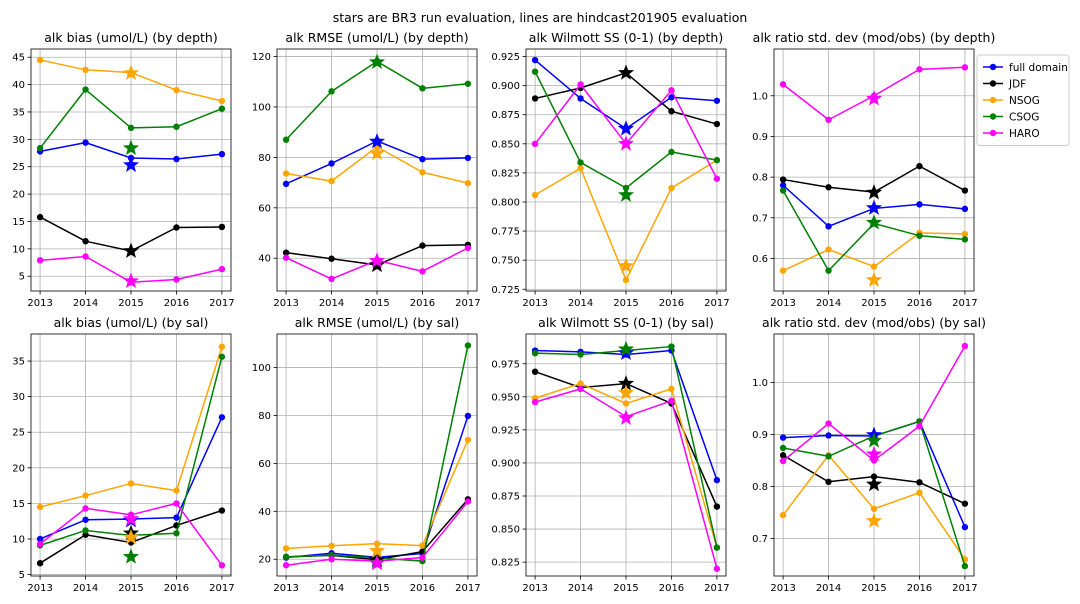 Image resolution: width=1080 pixels, height=604 pixels. Describe the element at coordinates (18, 58) in the screenshot. I see `y-tick-label: 45` at that location.